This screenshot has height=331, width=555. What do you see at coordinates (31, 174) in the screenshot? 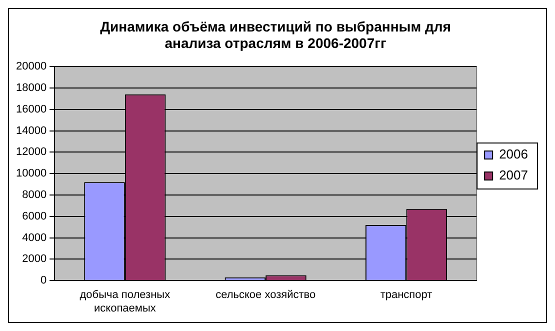
I see `y-tick-label: 10000` at bounding box center [31, 174].